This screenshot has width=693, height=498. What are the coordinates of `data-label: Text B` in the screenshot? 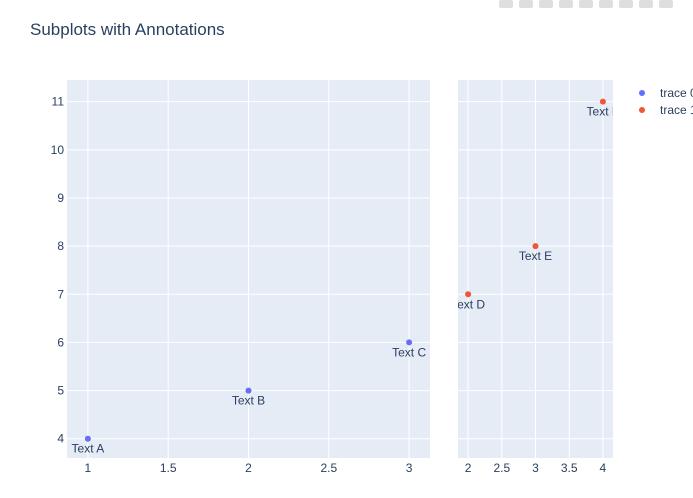 It's located at (248, 401).